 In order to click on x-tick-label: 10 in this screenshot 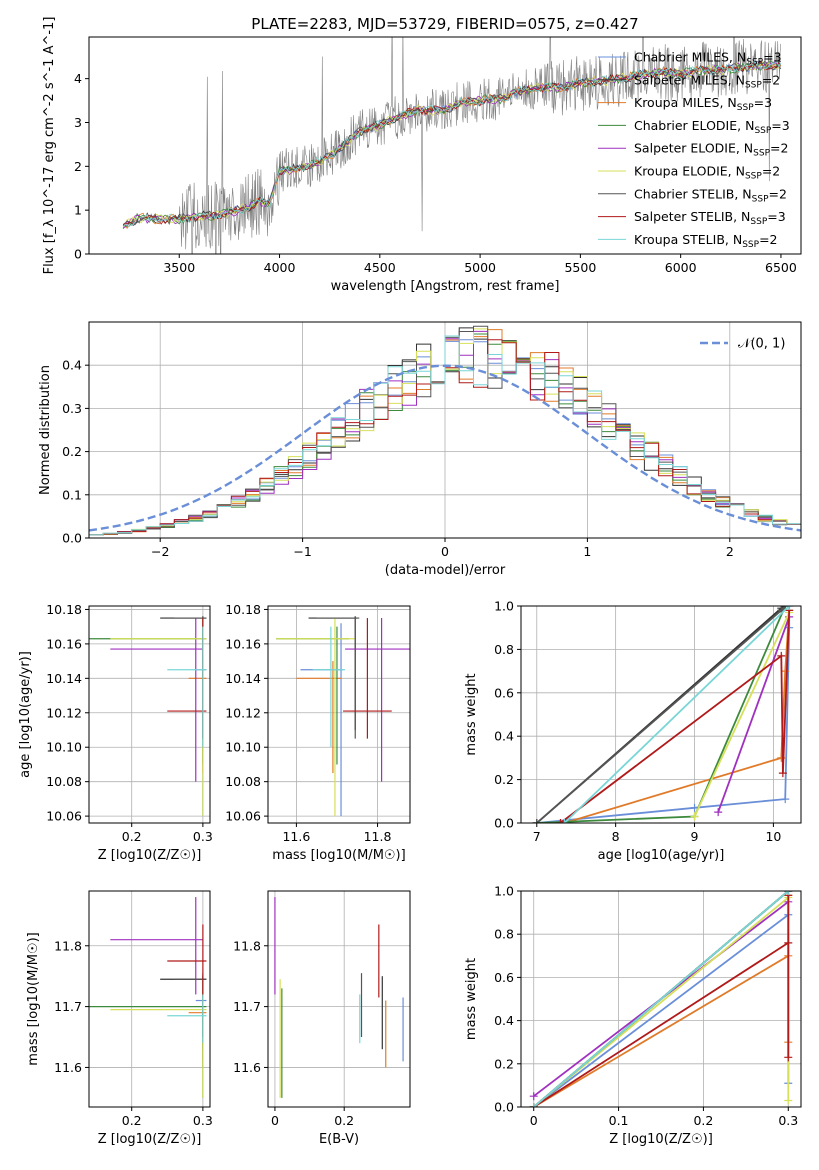, I will do `click(773, 836)`.